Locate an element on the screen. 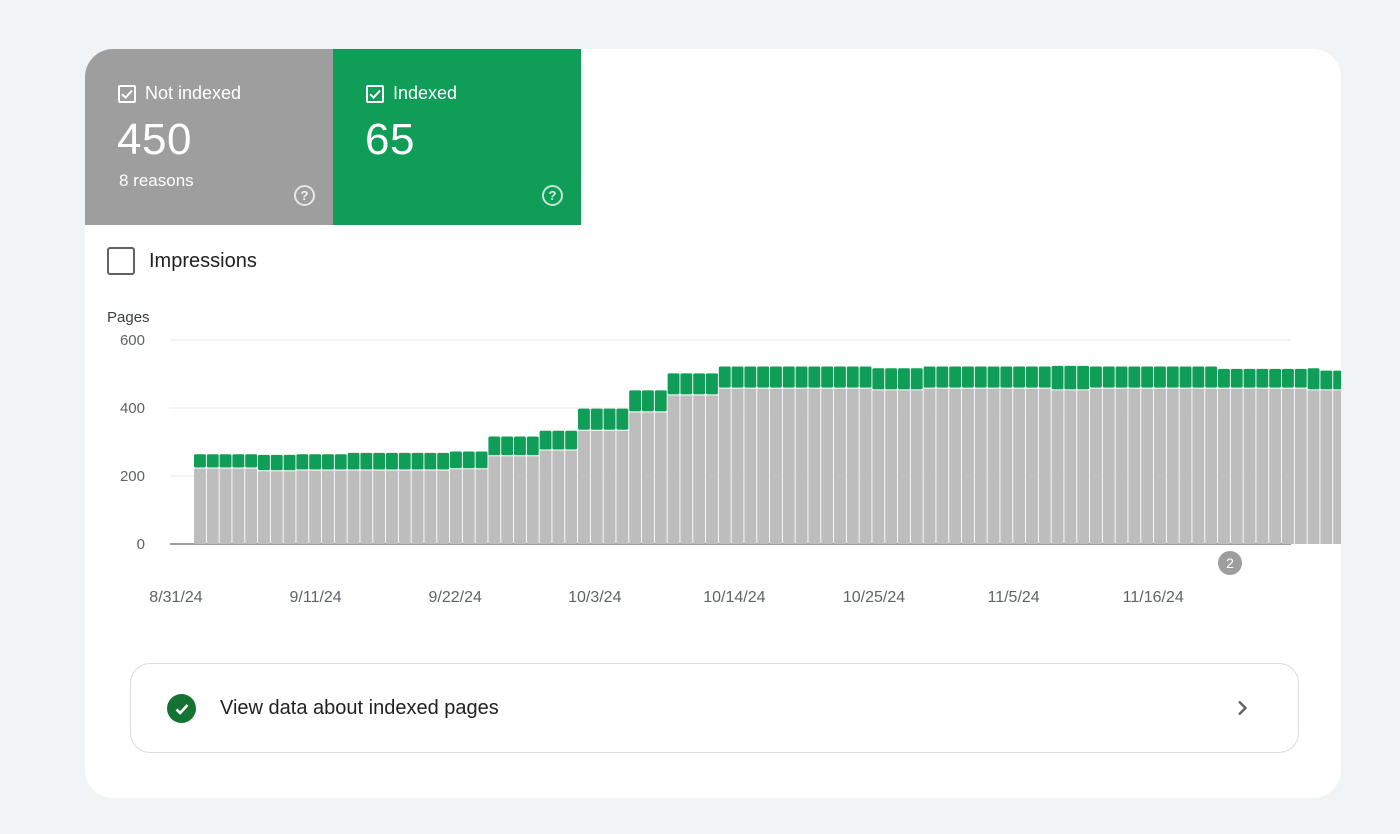 The image size is (1400, 834). indexed-tile: Indexed 65 ? is located at coordinates (457, 137).